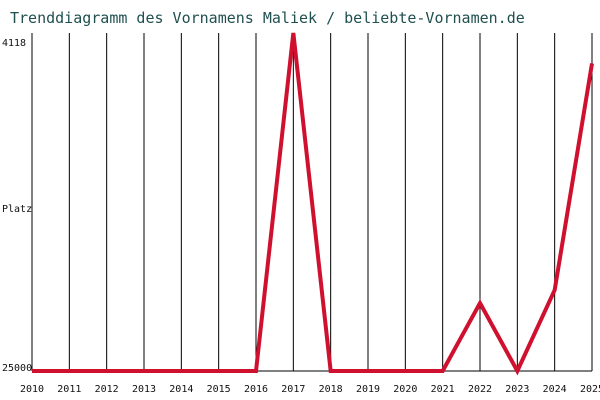 The height and width of the screenshot is (400, 600). Describe the element at coordinates (219, 389) in the screenshot. I see `x-tick-label: 2015` at that location.